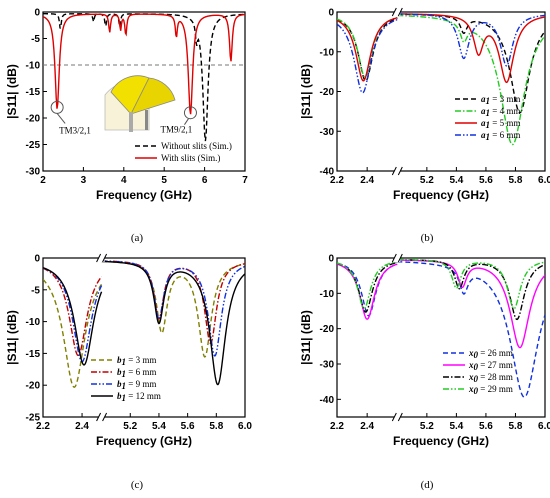  Describe the element at coordinates (176, 130) in the screenshot. I see `annotation-label: TM9/2,1` at that location.